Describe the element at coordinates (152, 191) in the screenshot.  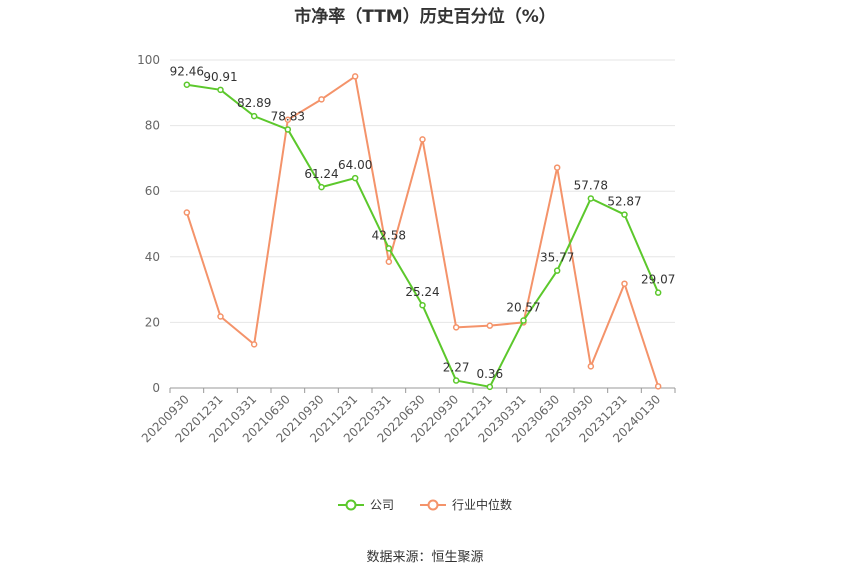
I see `y-tick-label: 60` at that location.